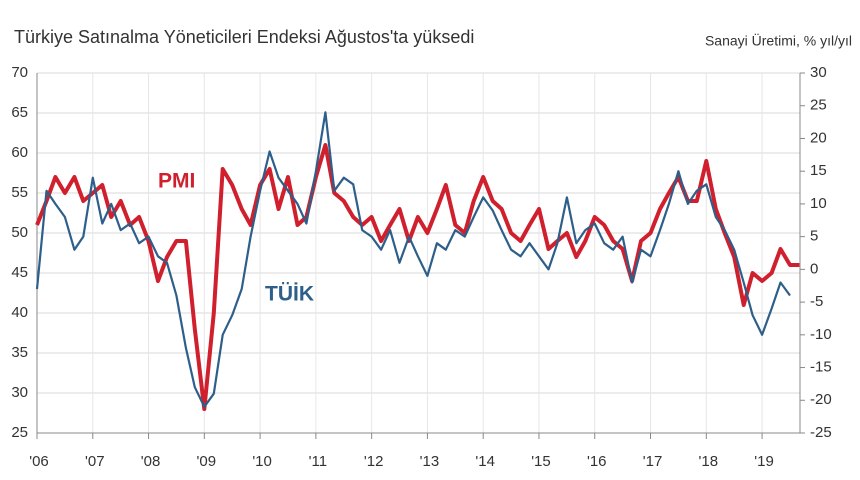  I want to click on x-tick-label: '08, so click(151, 461).